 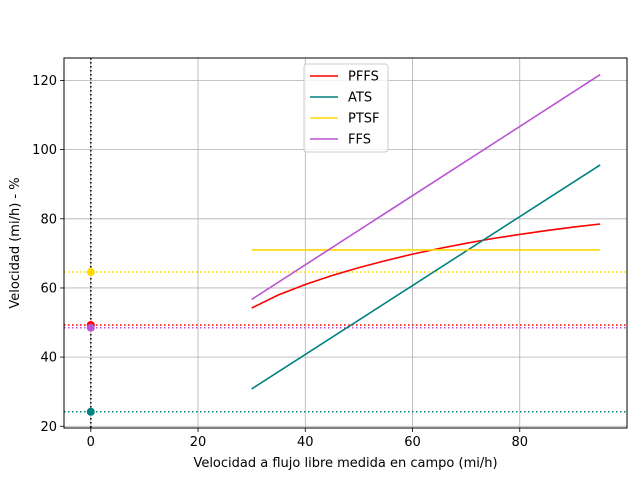 I want to click on legend-box, so click(x=346, y=108).